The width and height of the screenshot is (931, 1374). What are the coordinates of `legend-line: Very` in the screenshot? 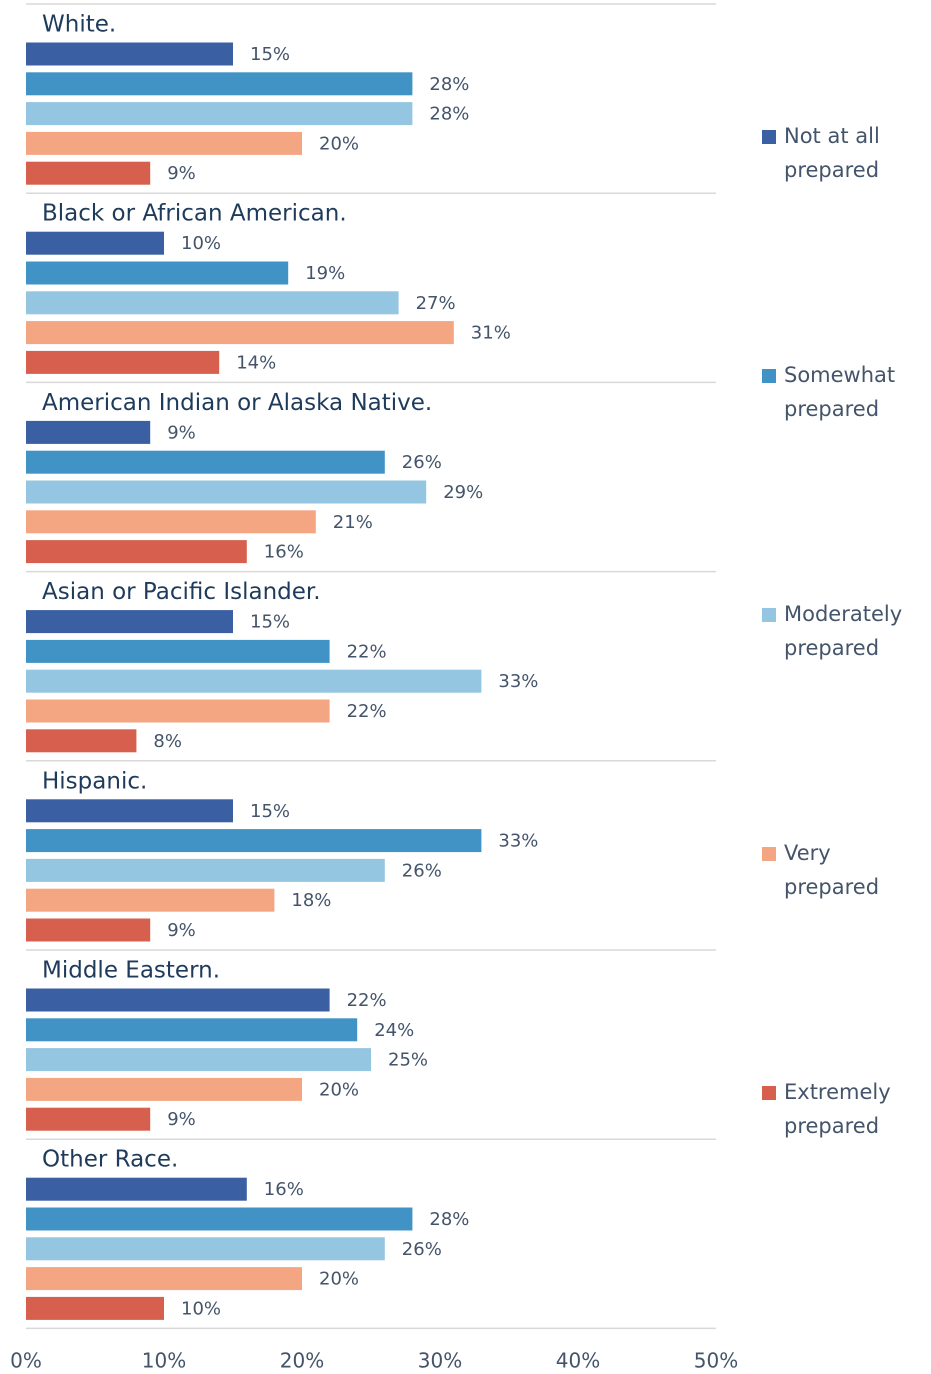 It's located at (807, 853).